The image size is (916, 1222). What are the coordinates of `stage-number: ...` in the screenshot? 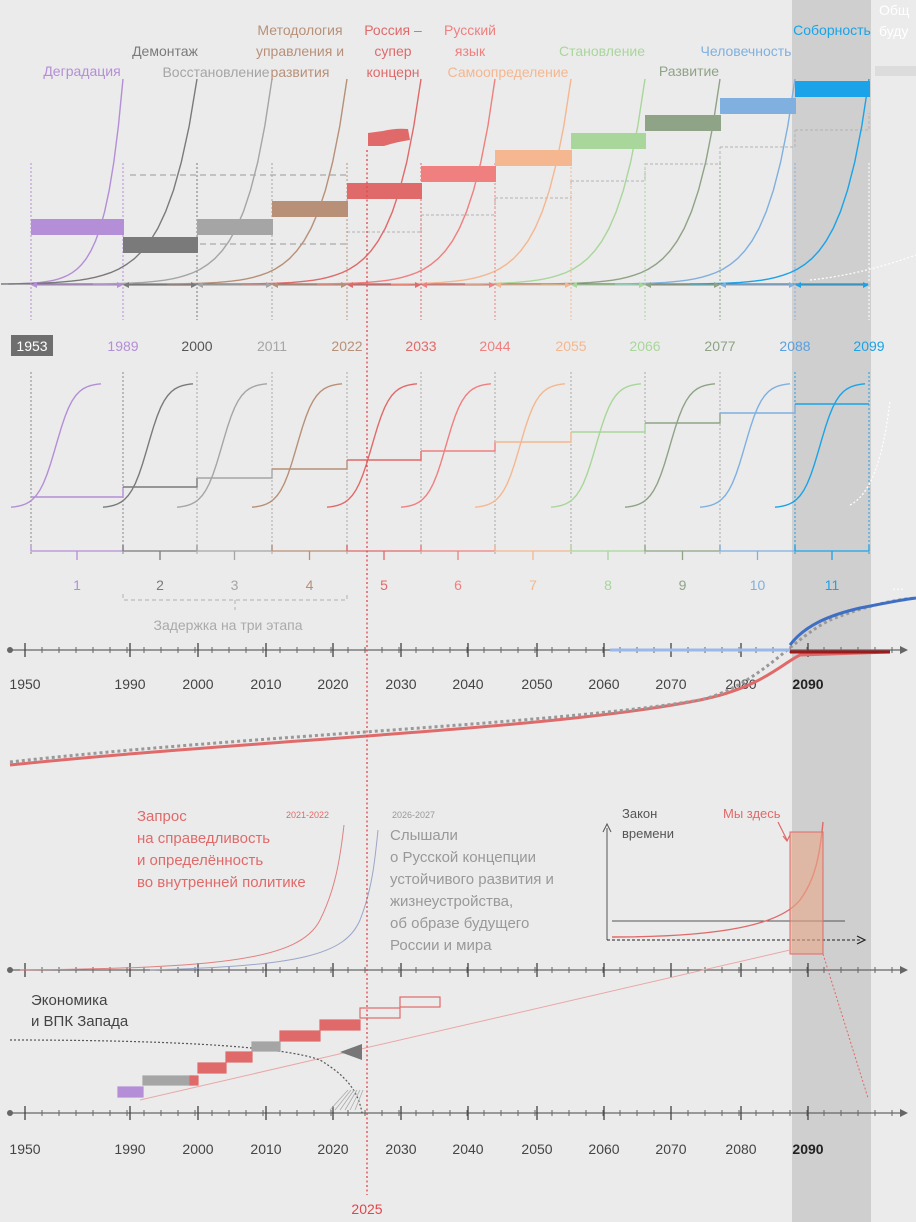 It's located at (898, 585).